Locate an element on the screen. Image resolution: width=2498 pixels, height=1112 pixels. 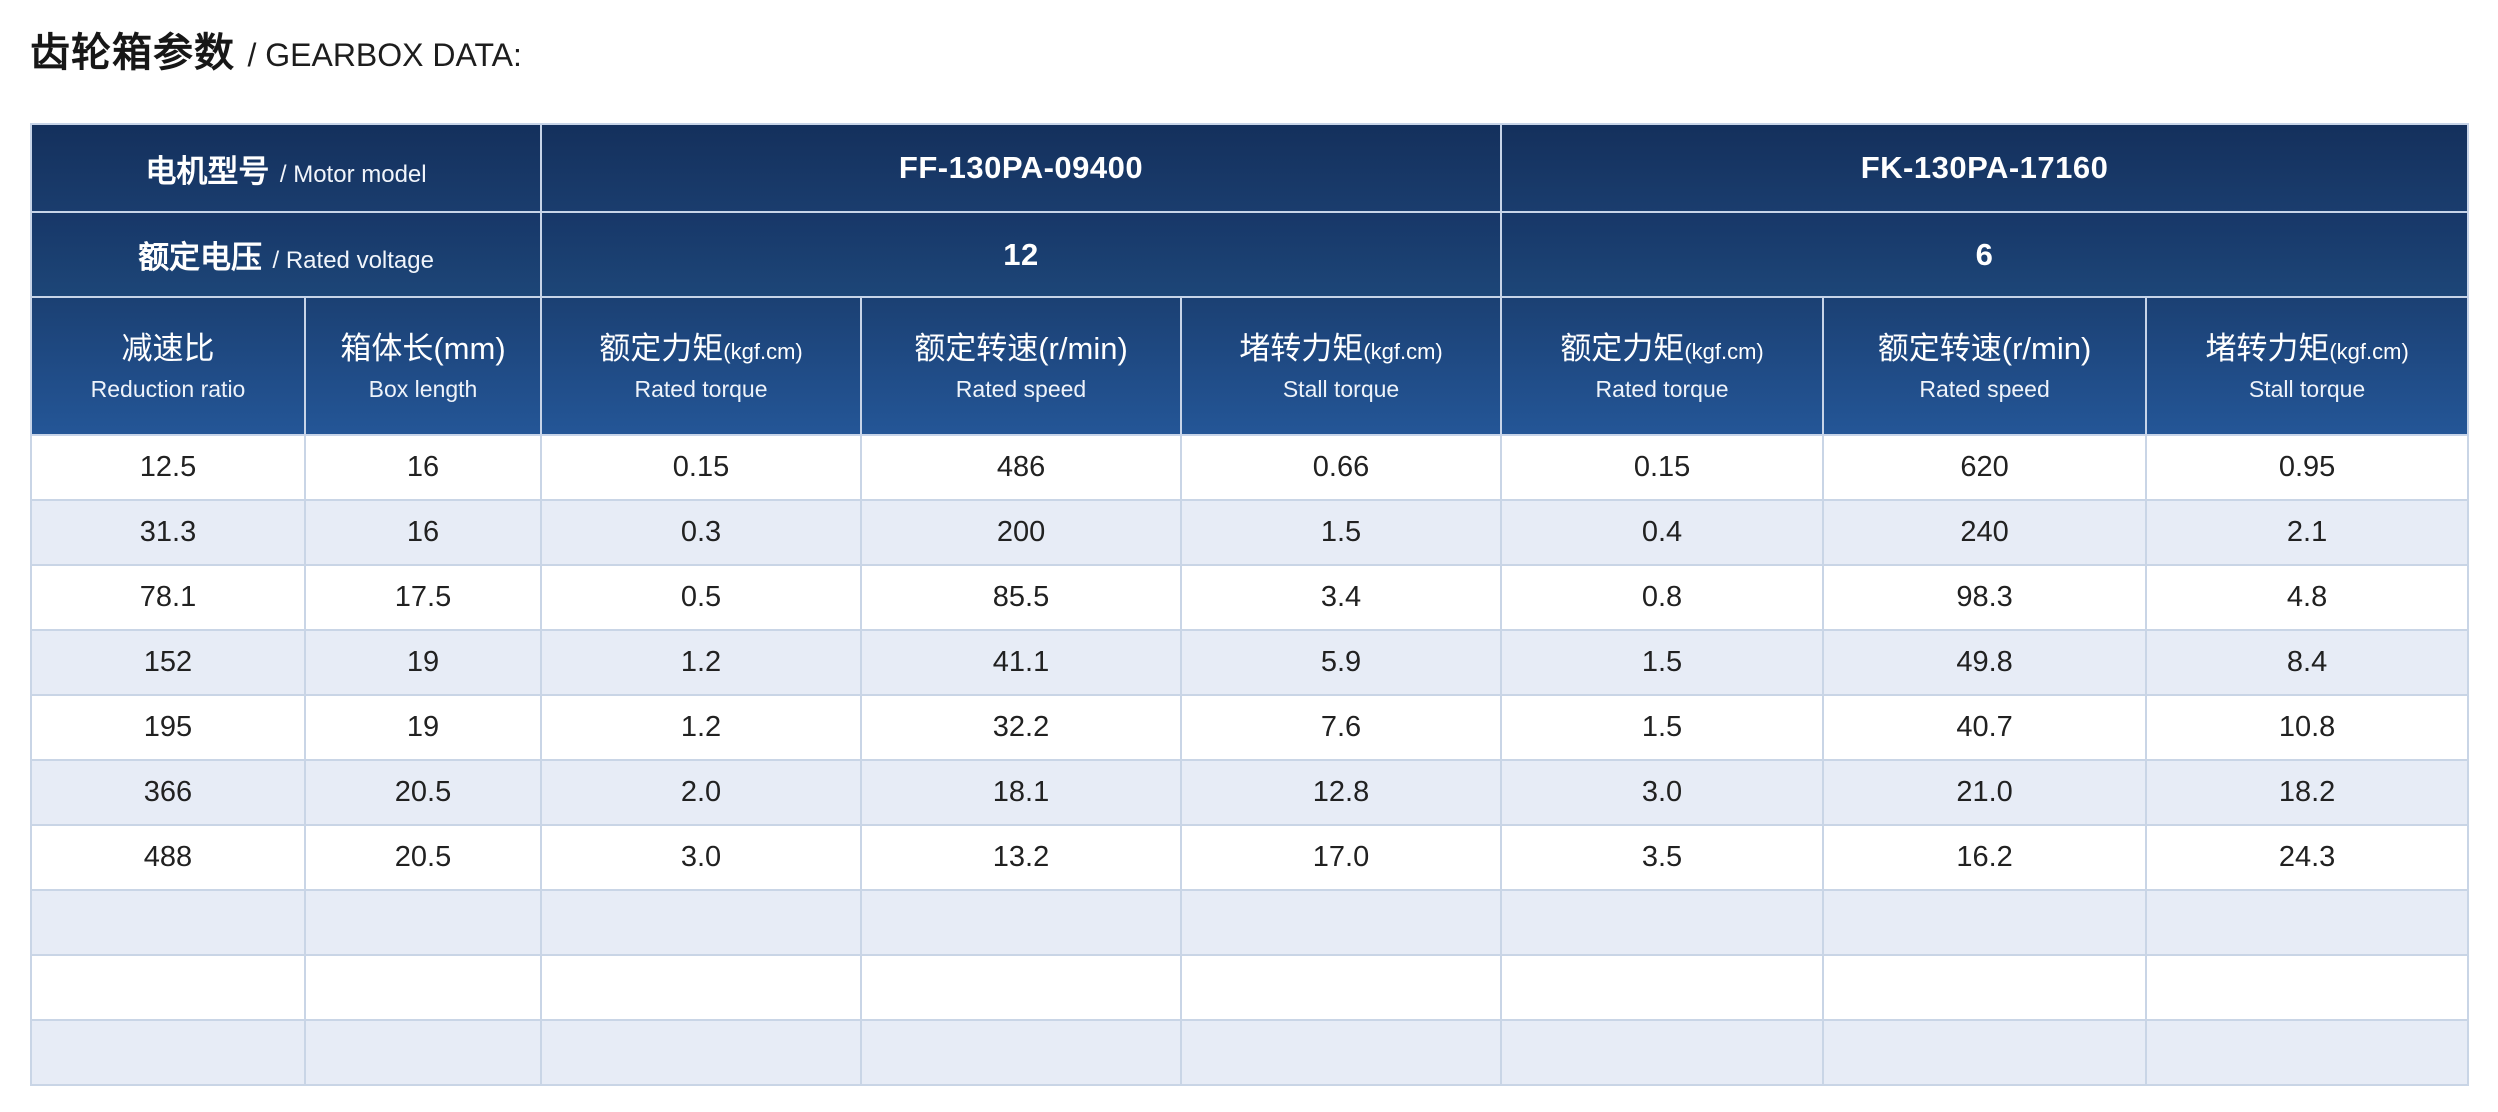
table-cell: 41.1 is located at coordinates (1021, 662).